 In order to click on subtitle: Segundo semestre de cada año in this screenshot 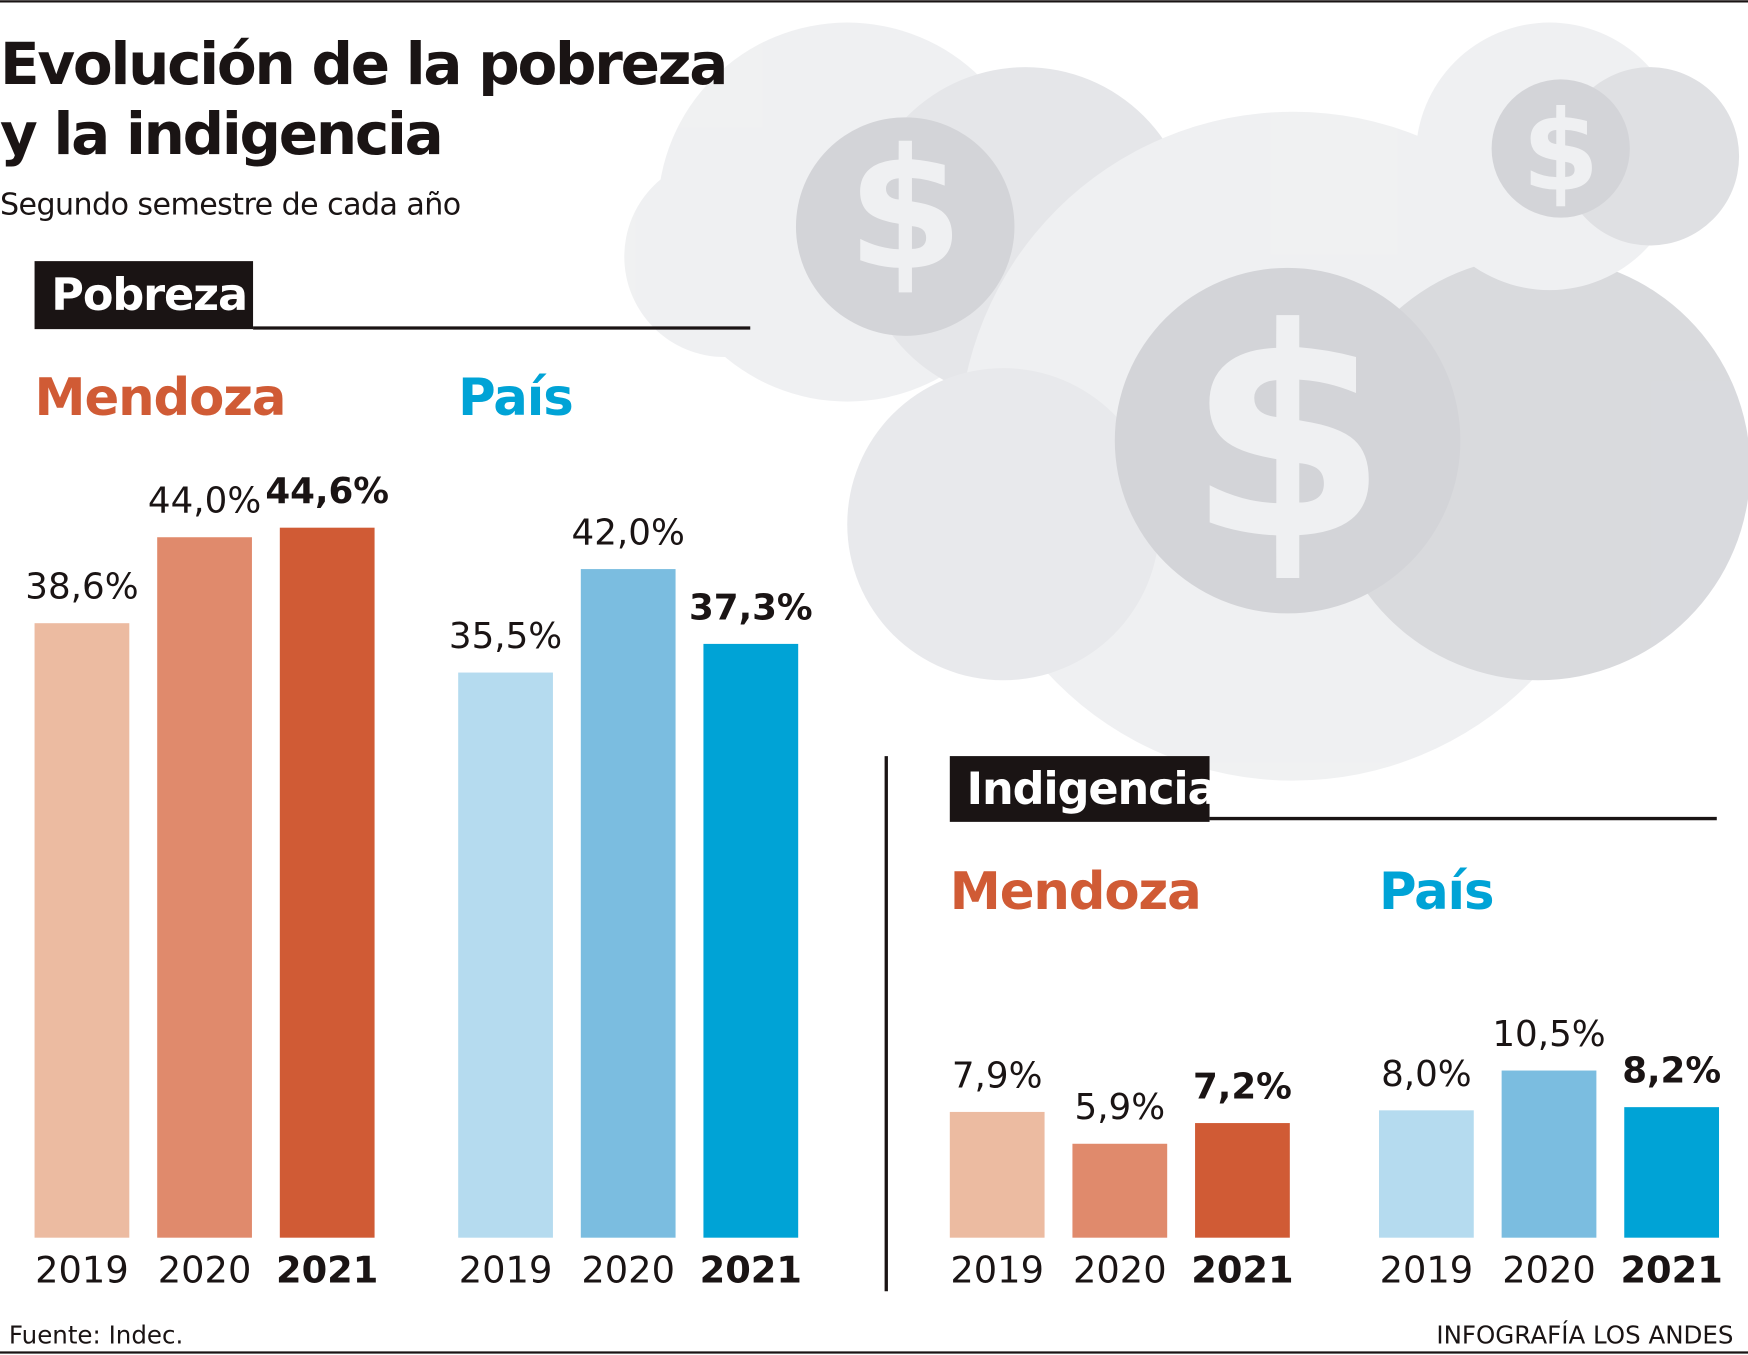, I will do `click(230, 204)`.